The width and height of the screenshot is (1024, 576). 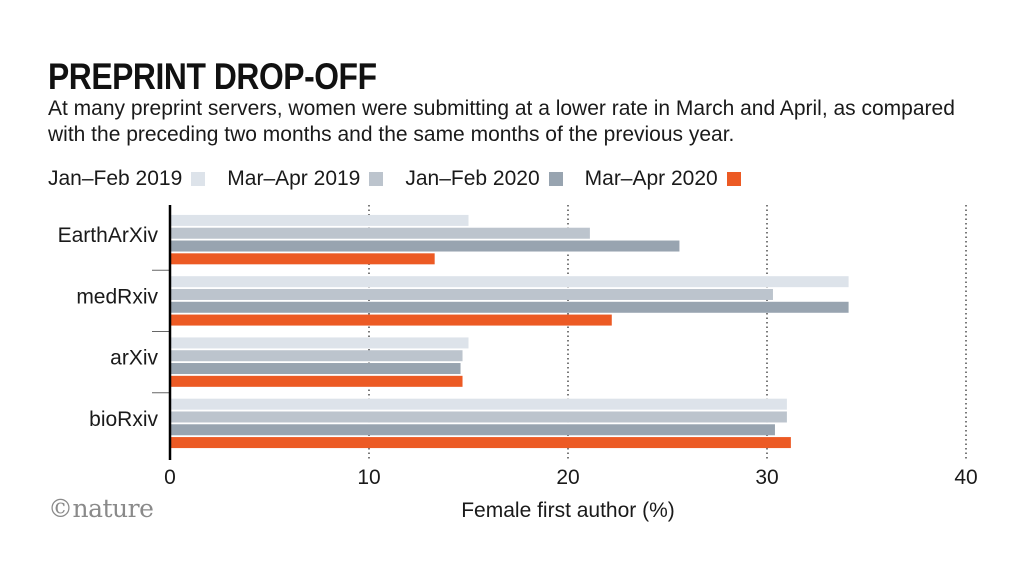 I want to click on legend-label: Jan–Feb 2019, so click(x=115, y=178).